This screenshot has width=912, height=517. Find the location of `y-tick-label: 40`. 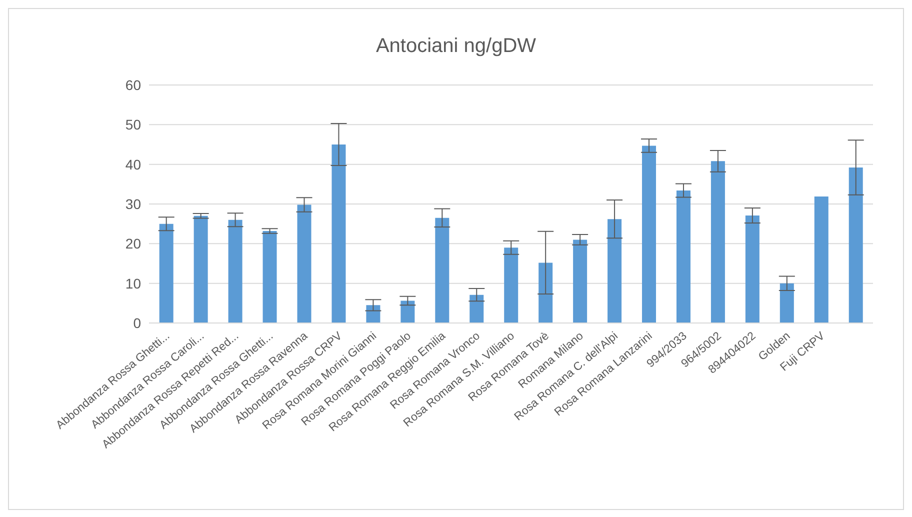

y-tick-label: 40 is located at coordinates (133, 164).